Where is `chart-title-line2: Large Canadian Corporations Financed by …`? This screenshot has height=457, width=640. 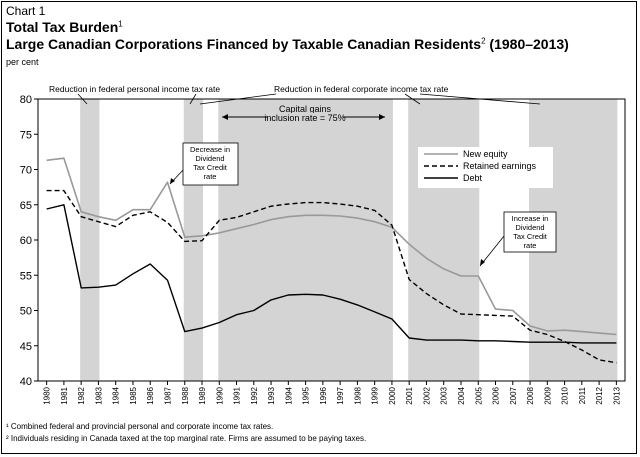 chart-title-line2: Large Canadian Corporations Financed by … is located at coordinates (287, 44).